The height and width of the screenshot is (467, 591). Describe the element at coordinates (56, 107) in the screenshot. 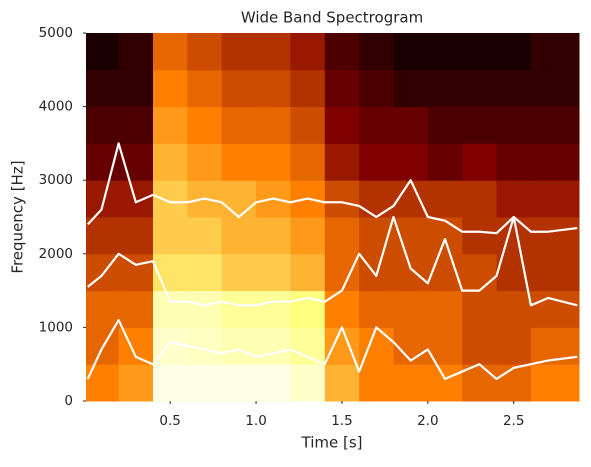

I see `y-tick-label: 4000` at that location.